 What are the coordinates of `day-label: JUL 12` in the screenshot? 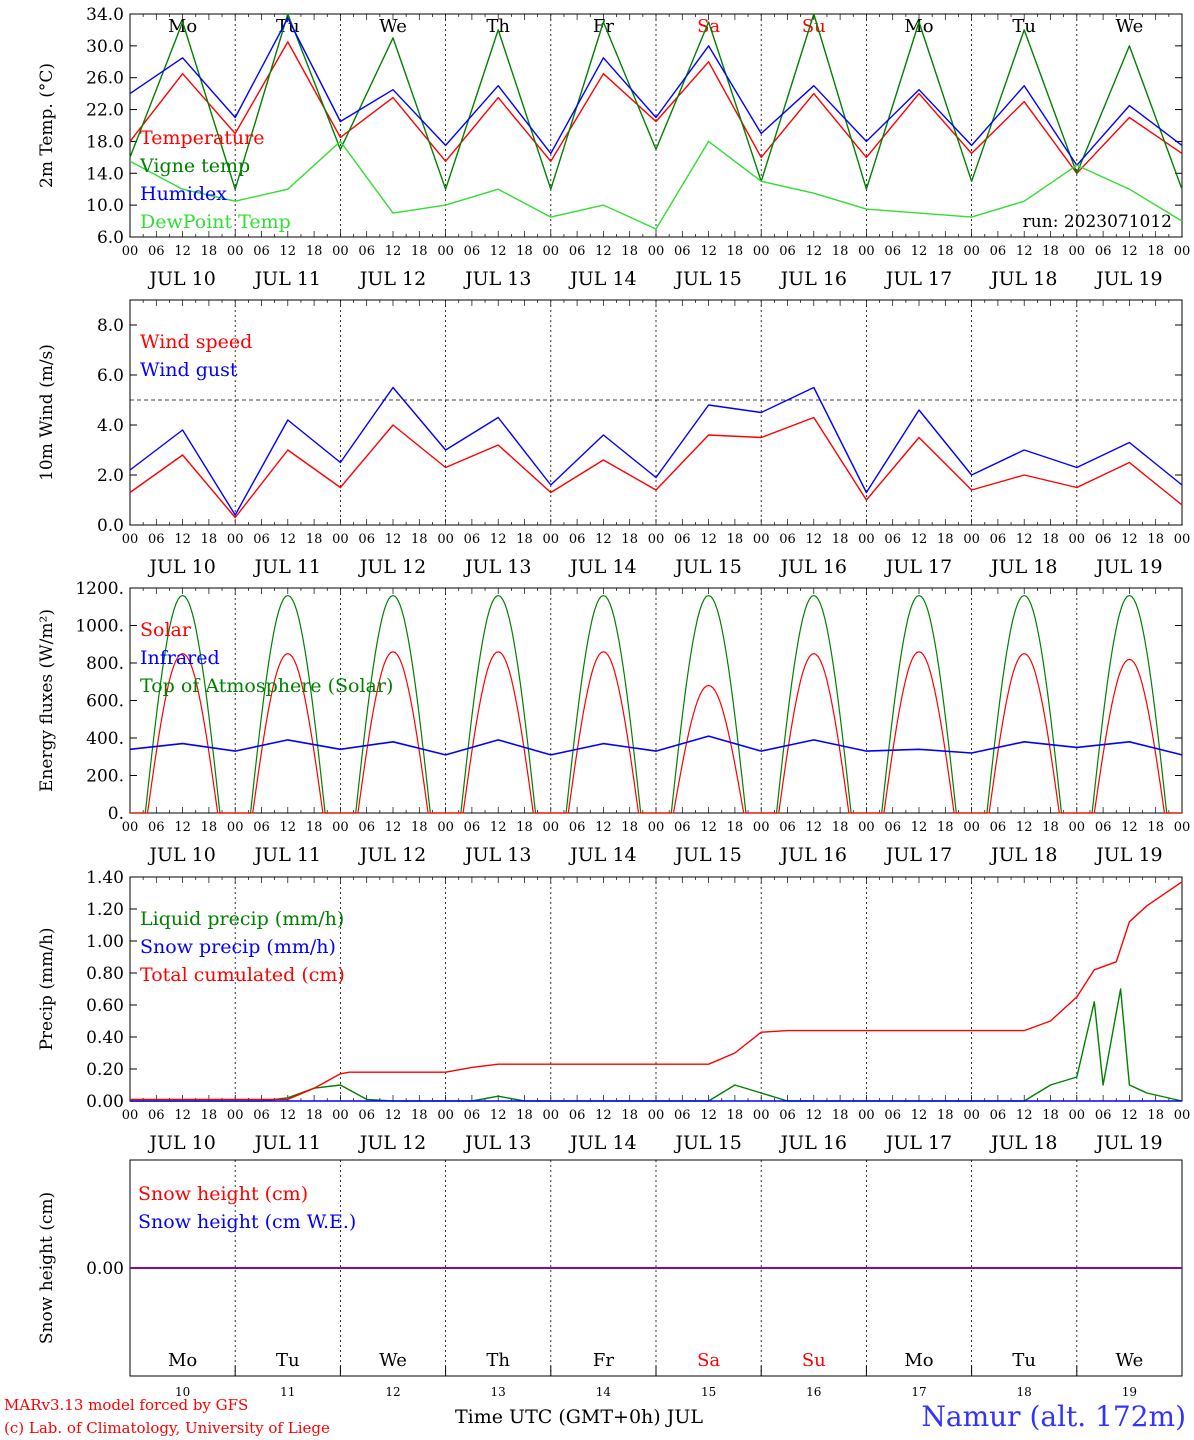 It's located at (392, 567).